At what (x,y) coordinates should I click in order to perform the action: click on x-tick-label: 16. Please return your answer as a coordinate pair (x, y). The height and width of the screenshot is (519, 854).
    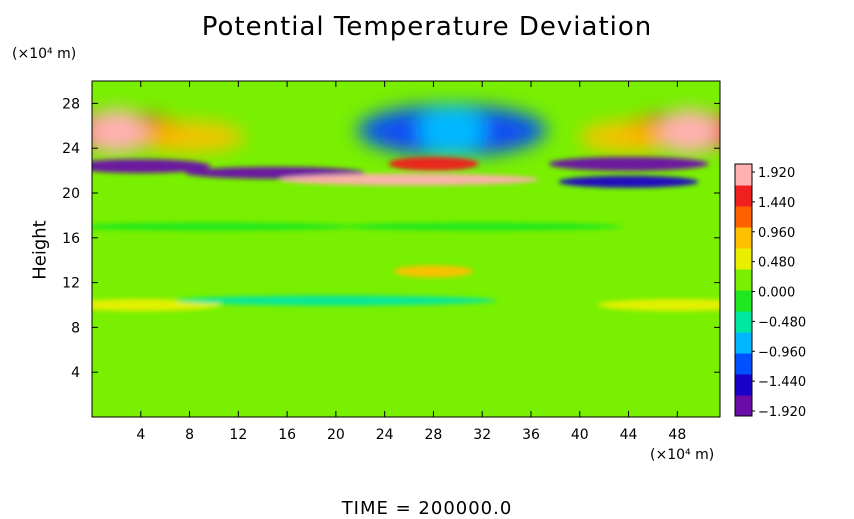
    Looking at the image, I should click on (287, 435).